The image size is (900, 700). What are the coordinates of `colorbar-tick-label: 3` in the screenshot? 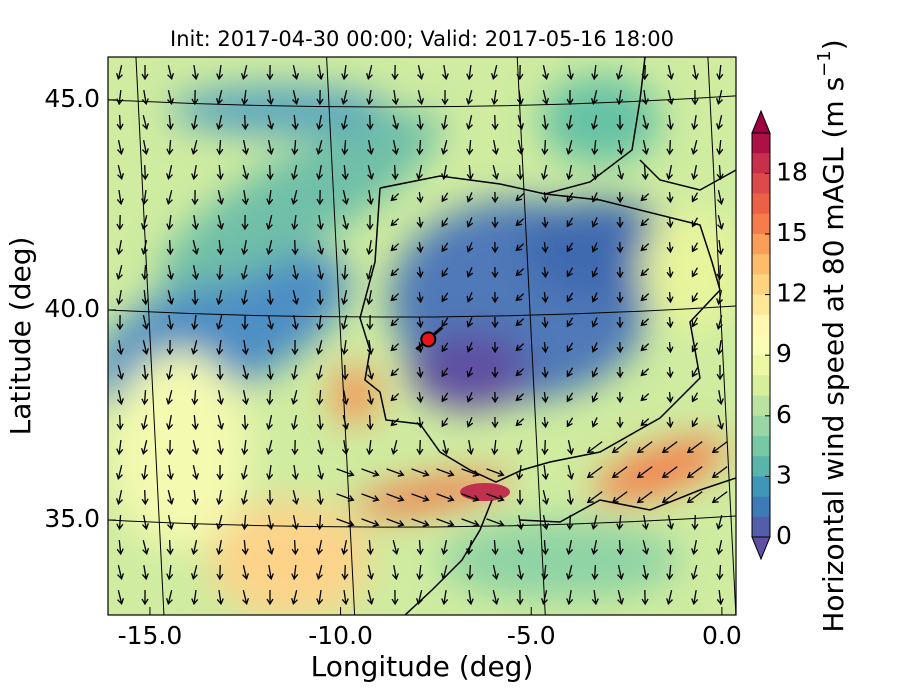 It's located at (784, 474).